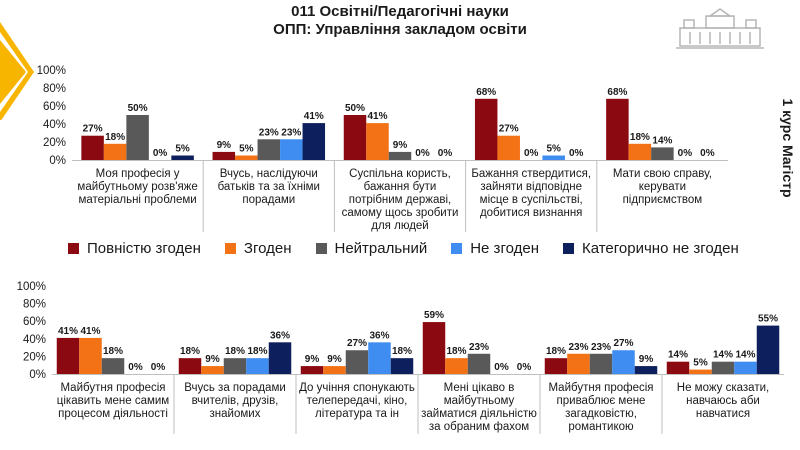 The width and height of the screenshot is (800, 450). What do you see at coordinates (54, 89) in the screenshot?
I see `chart0-ytick-label: 80%` at bounding box center [54, 89].